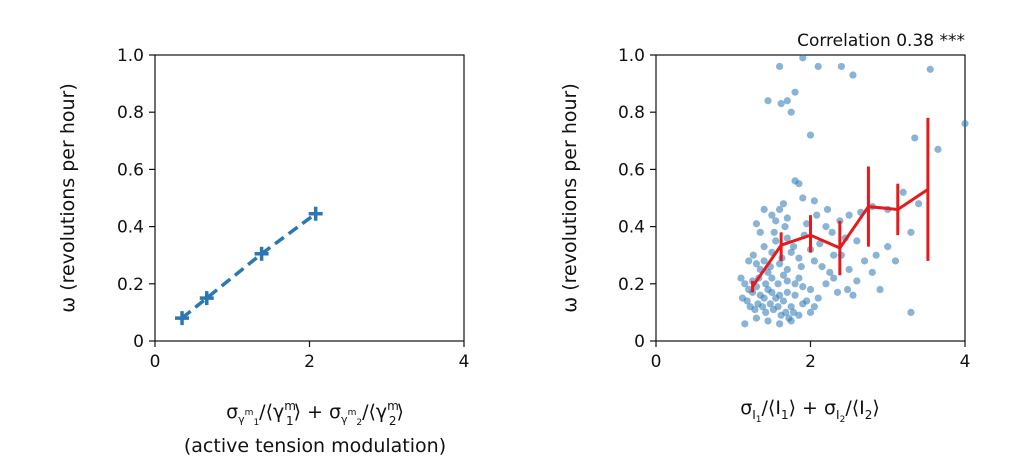  What do you see at coordinates (810, 362) in the screenshot?
I see `x-tick-label: 2` at bounding box center [810, 362].